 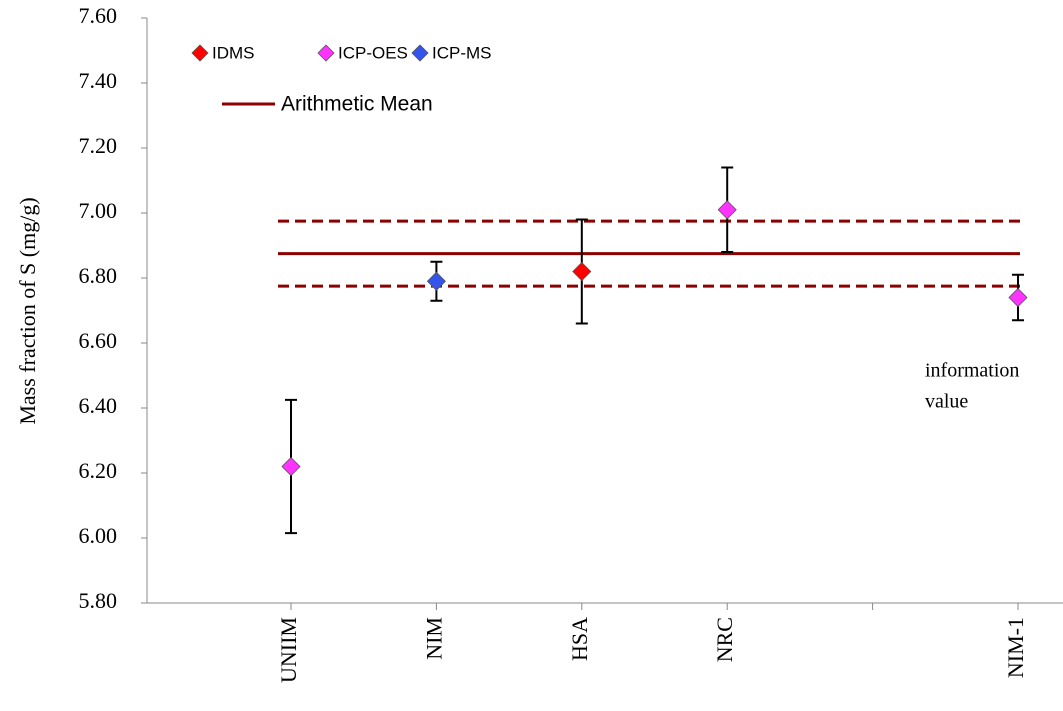 I want to click on annotation: information, so click(x=972, y=371).